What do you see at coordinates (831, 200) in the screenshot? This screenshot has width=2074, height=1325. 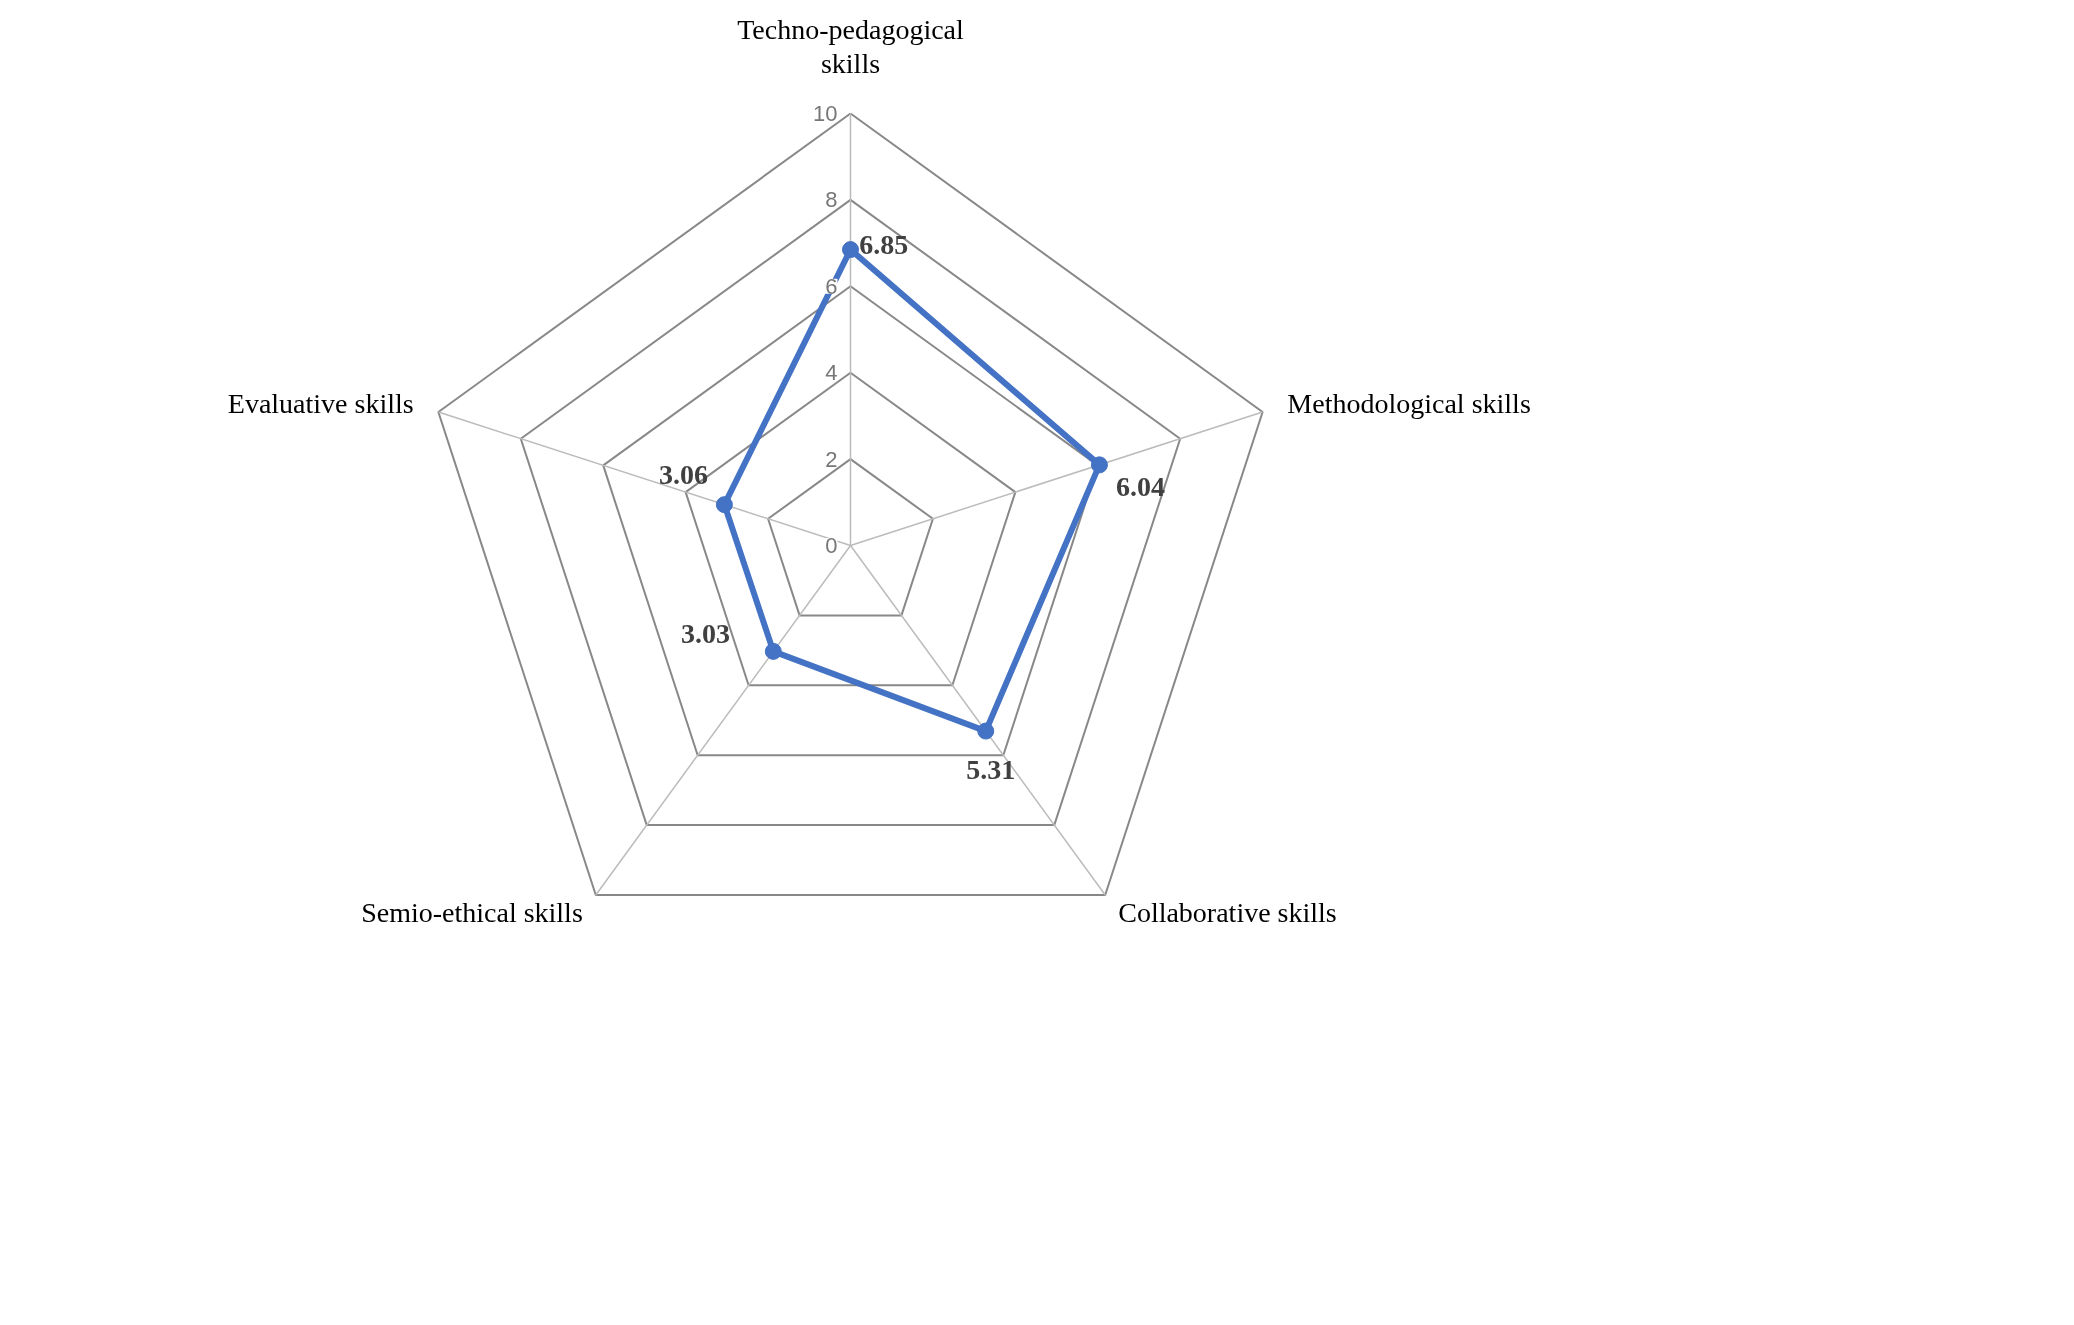 I see `y-tick-label: 8` at bounding box center [831, 200].